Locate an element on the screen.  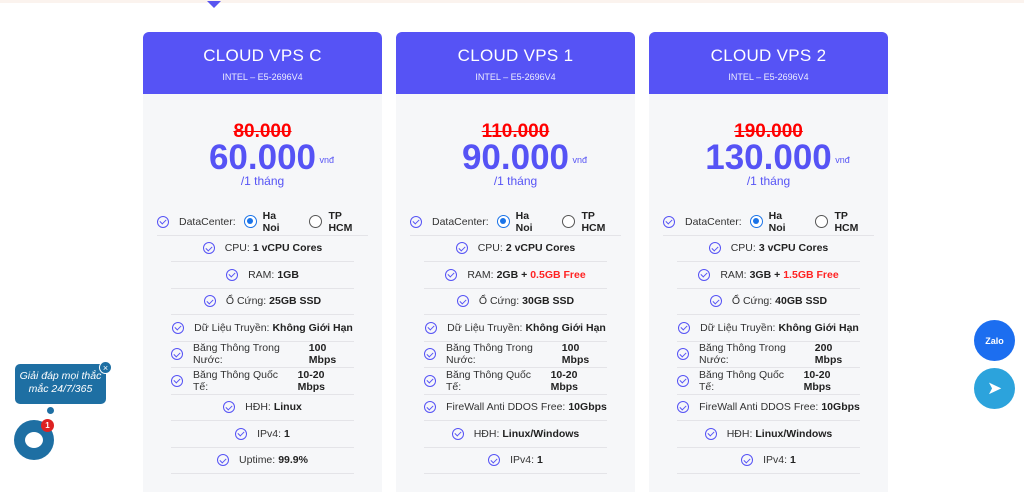
datacenter-row: DataCenter: Ha Noi TP HCM is located at coordinates (515, 222).